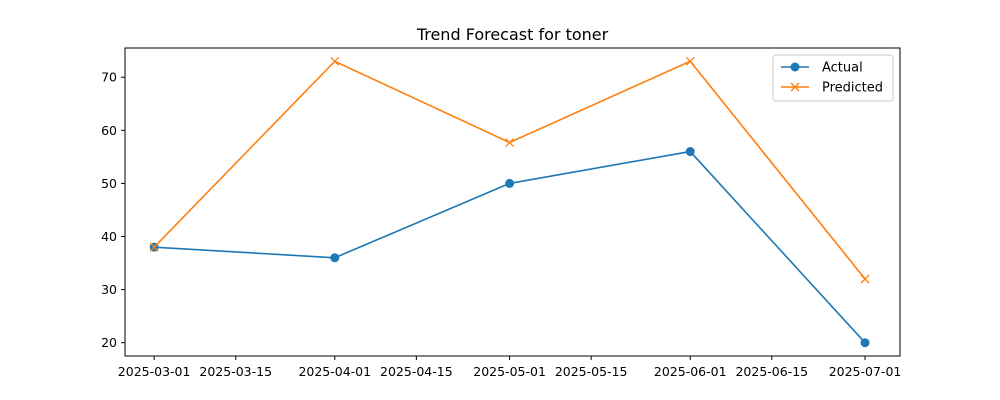 This screenshot has height=400, width=1000. What do you see at coordinates (109, 289) in the screenshot?
I see `y-tick-label: 30` at bounding box center [109, 289].